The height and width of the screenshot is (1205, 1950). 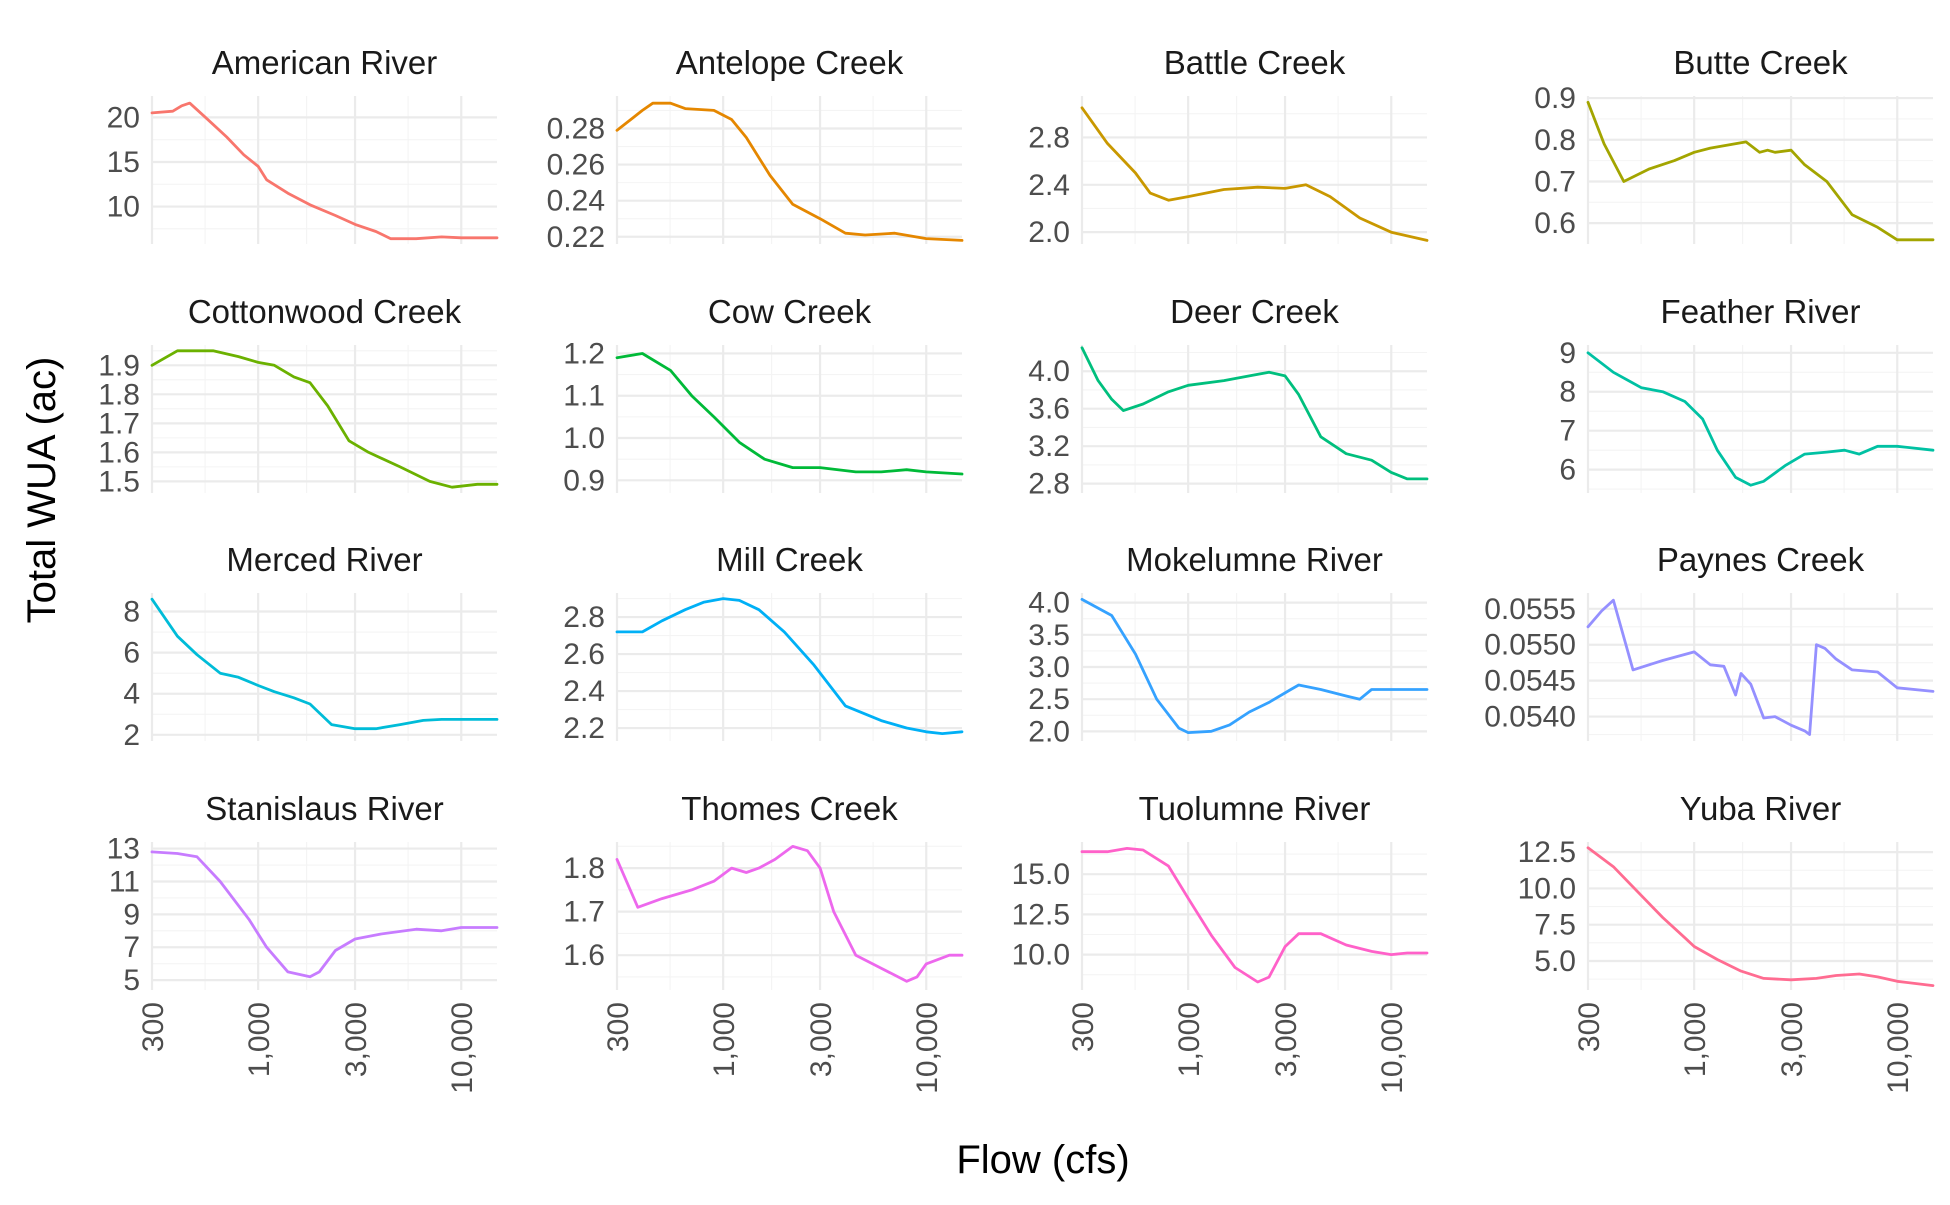 What do you see at coordinates (576, 237) in the screenshot?
I see `y-tick-label: 0.22` at bounding box center [576, 237].